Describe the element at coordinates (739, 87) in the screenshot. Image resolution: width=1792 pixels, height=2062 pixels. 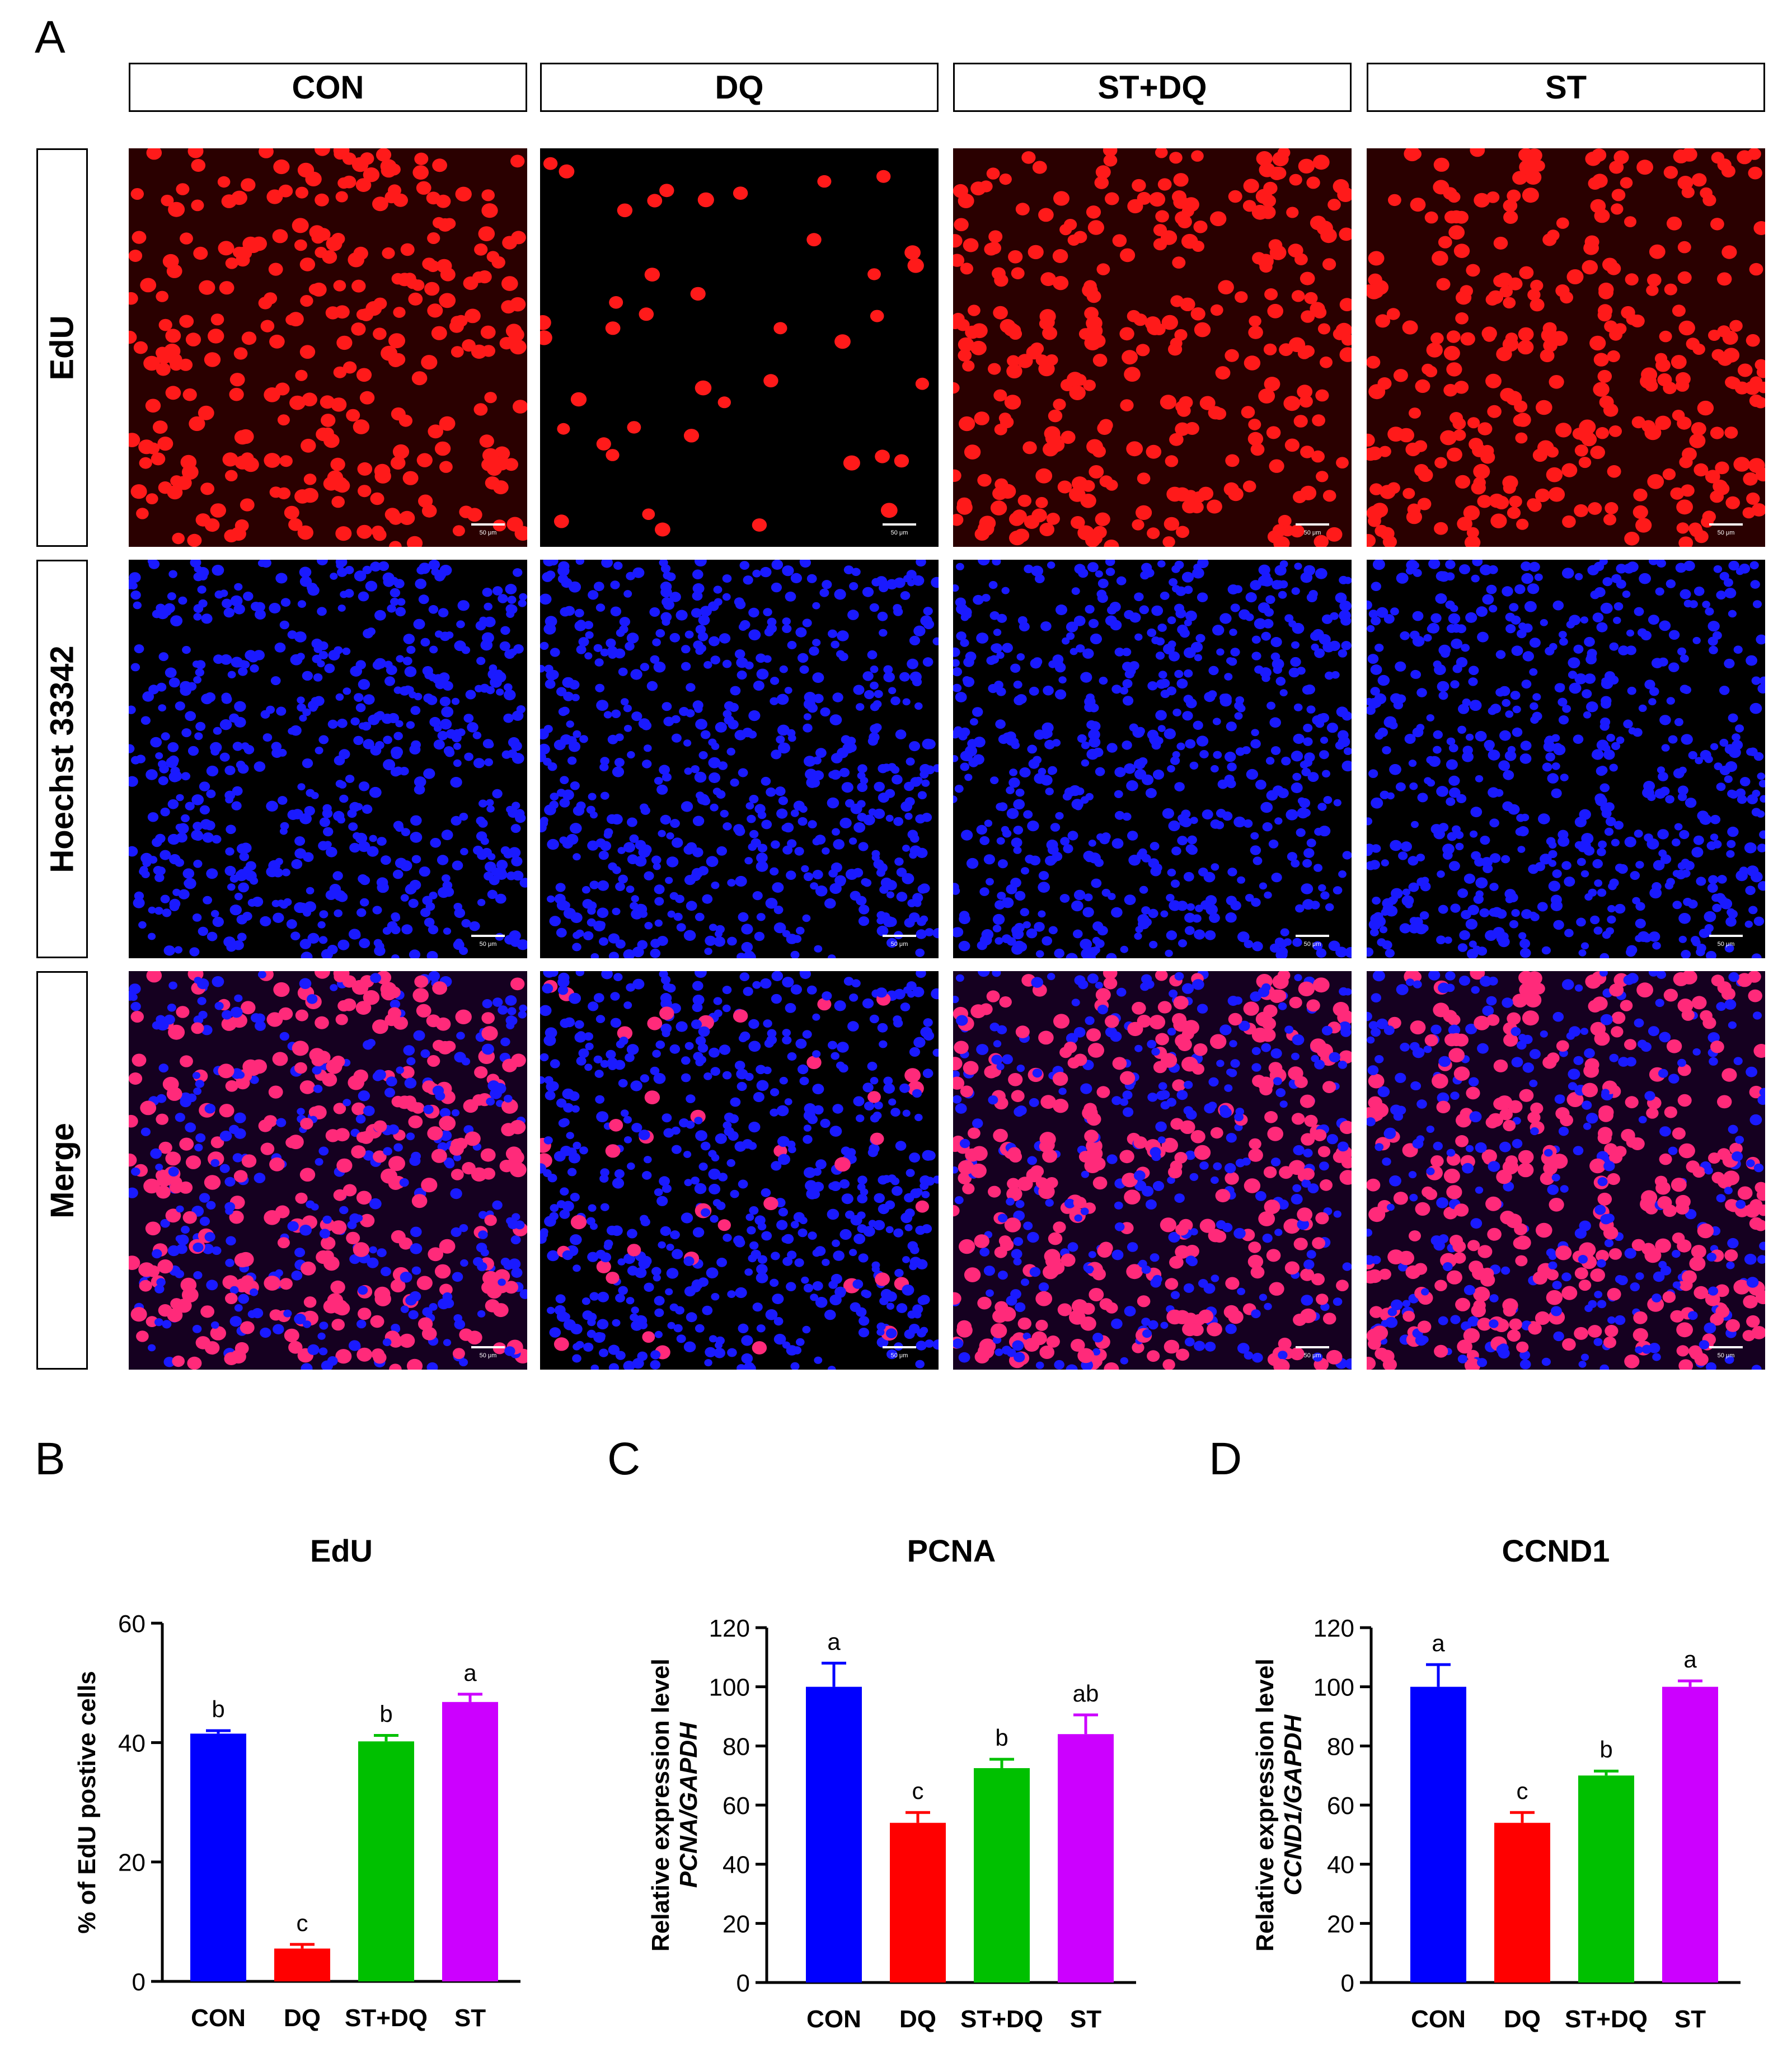
I see `column-header-dq: DQ` at that location.